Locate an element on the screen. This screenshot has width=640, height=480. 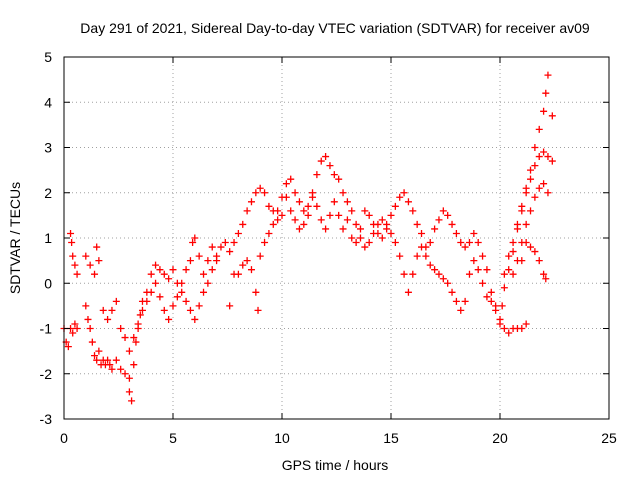
y-tick-label: 2 is located at coordinates (48, 193).